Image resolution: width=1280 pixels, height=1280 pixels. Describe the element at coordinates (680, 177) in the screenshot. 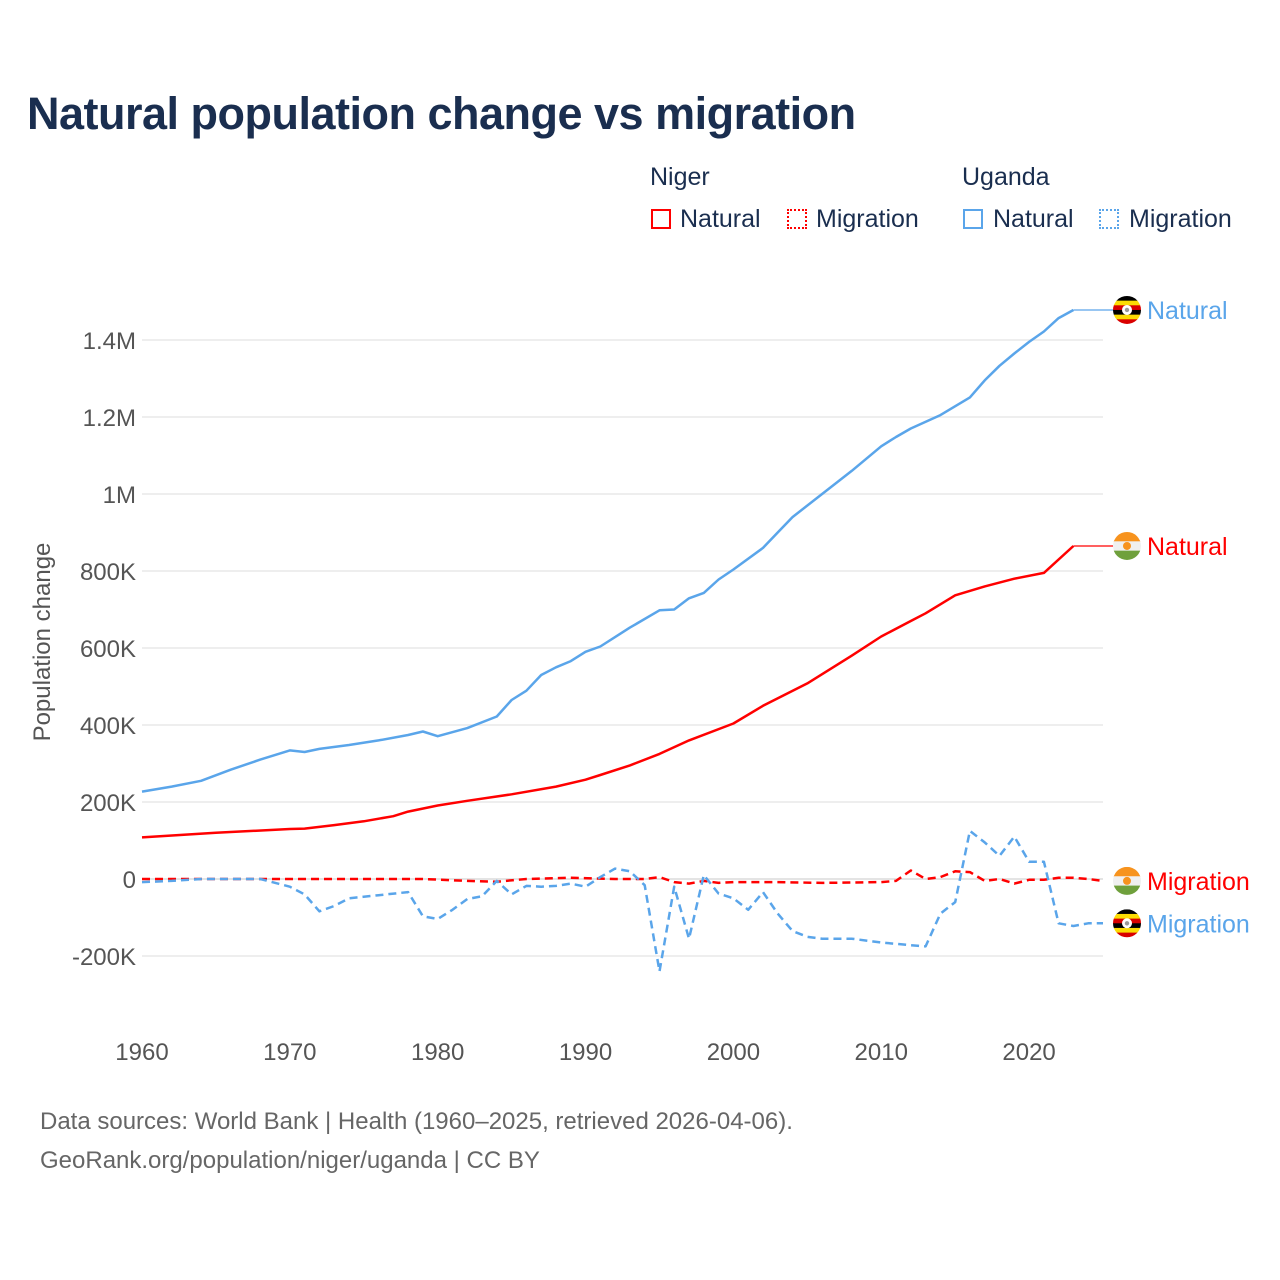

I see `legend-group-niger: Niger` at that location.